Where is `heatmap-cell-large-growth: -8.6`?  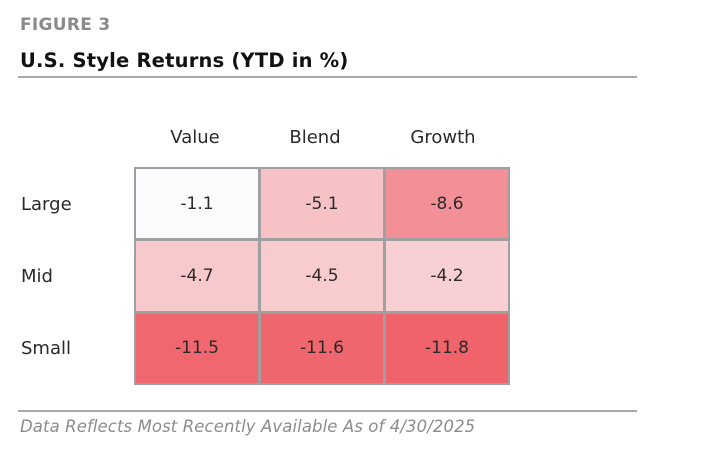 heatmap-cell-large-growth: -8.6 is located at coordinates (447, 204).